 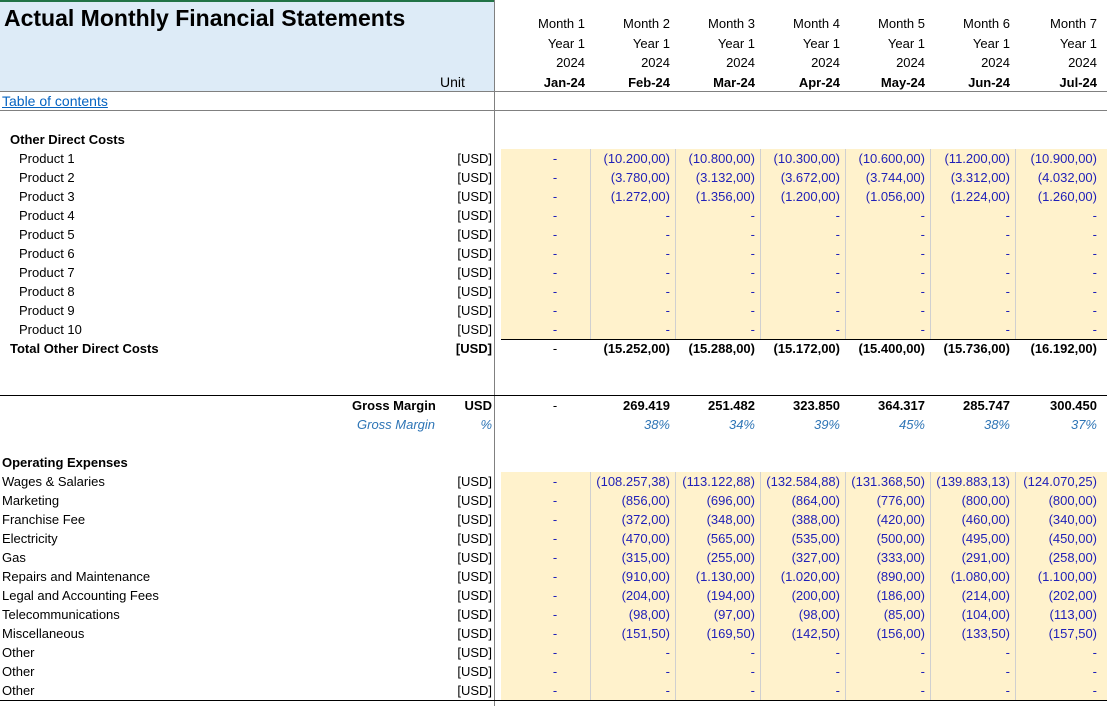 What do you see at coordinates (900, 557) in the screenshot?
I see `opex-value-cell: (333,00)` at bounding box center [900, 557].